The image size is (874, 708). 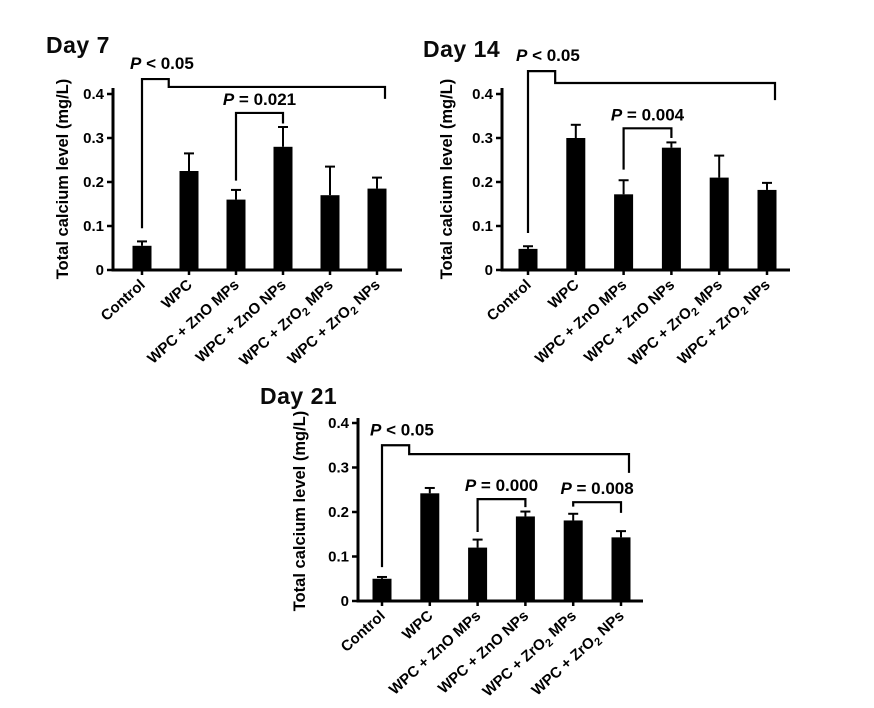 I want to click on day21-chart-title: Day 21, so click(x=299, y=396).